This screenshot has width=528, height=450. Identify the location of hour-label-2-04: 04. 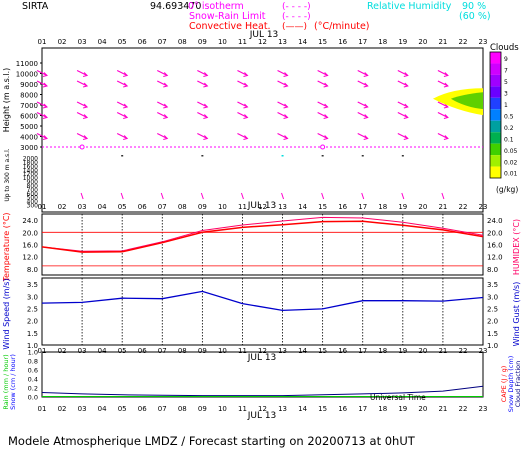
(102, 351).